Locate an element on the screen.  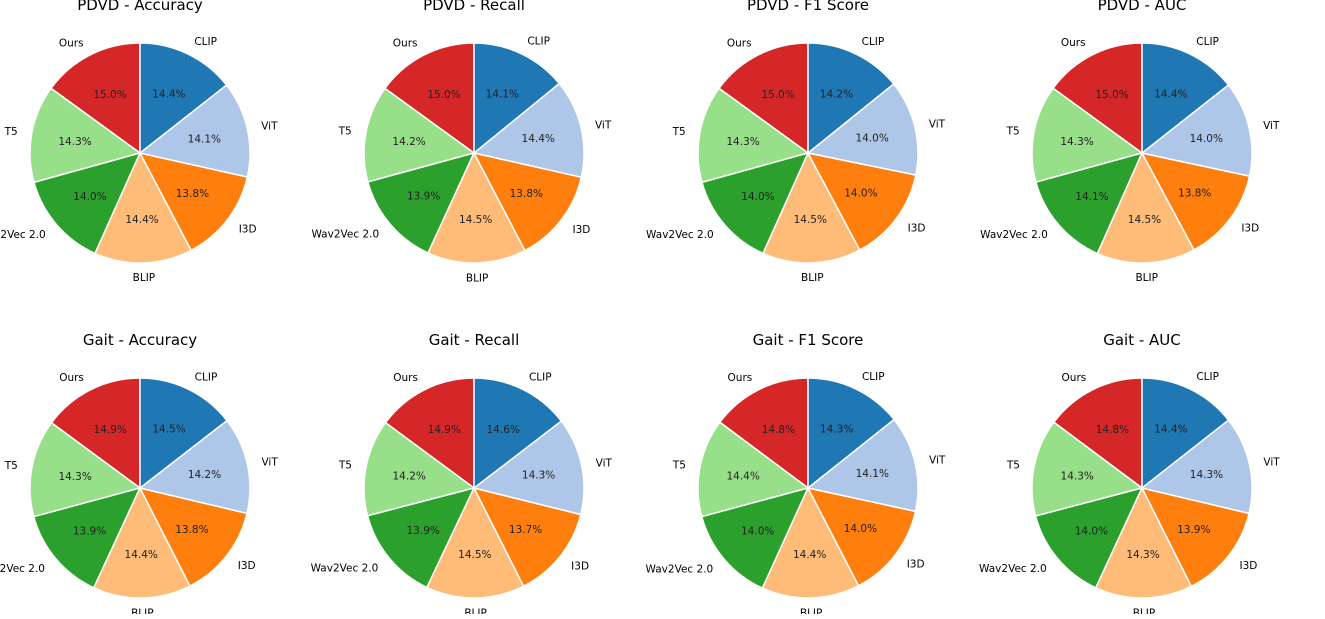
percent-label: 14.6% is located at coordinates (503, 430).